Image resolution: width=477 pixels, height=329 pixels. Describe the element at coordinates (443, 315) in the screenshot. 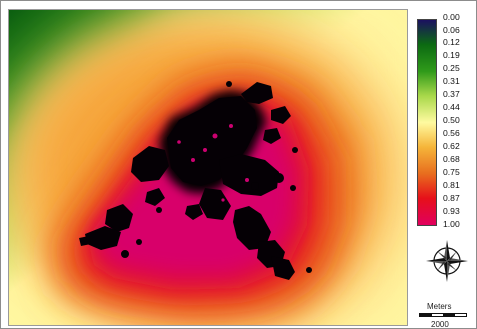

I see `scale-bar` at that location.